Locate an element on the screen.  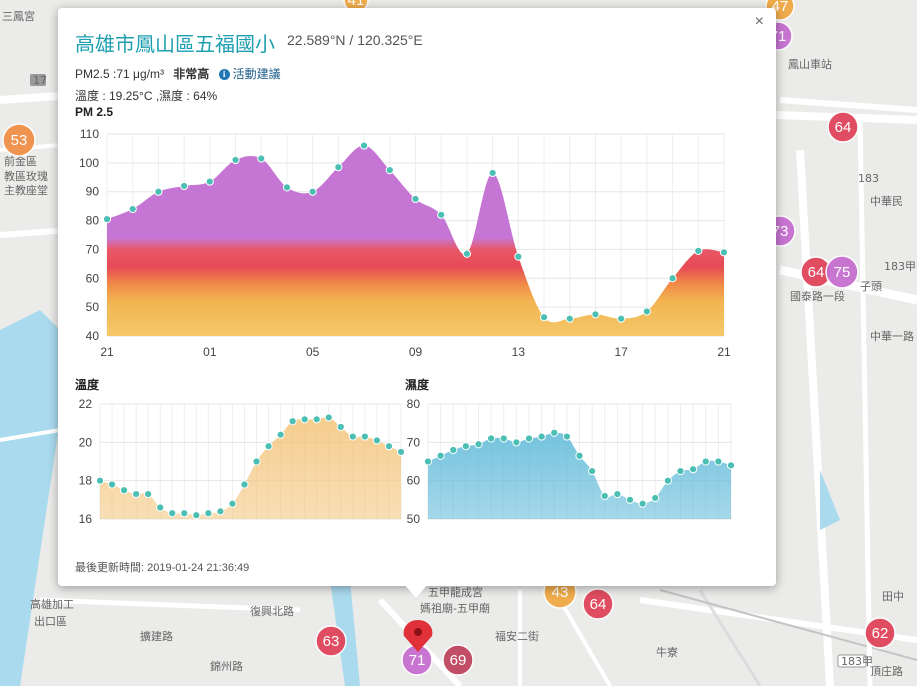
map-label: 田中 is located at coordinates (893, 596).